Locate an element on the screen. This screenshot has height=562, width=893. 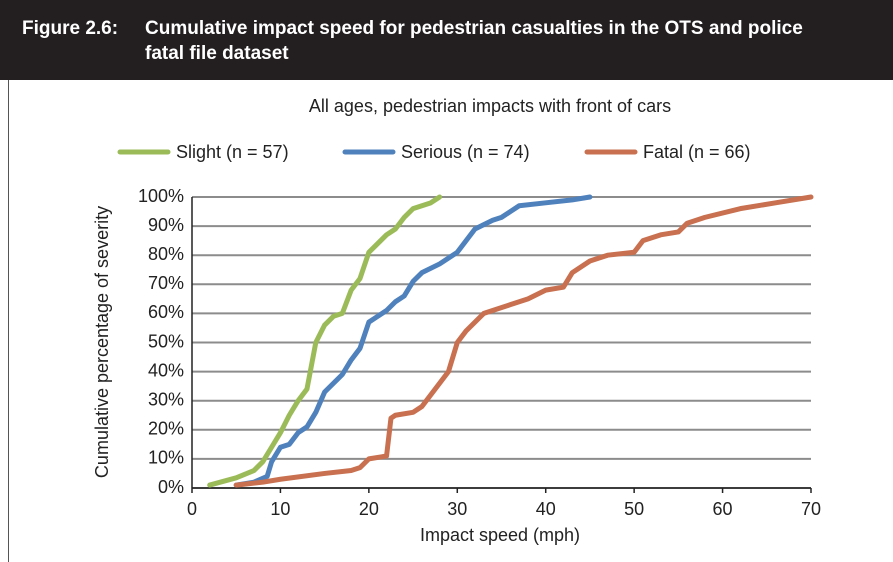
y-tick-label: 60% is located at coordinates (166, 312).